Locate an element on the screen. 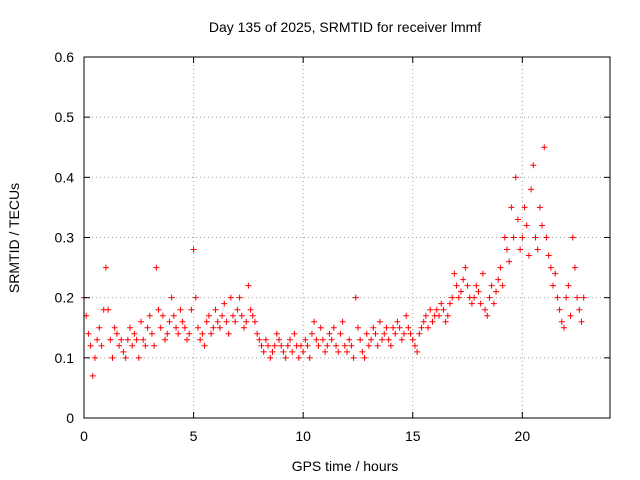  y-tick-label: 0.1 is located at coordinates (65, 358).